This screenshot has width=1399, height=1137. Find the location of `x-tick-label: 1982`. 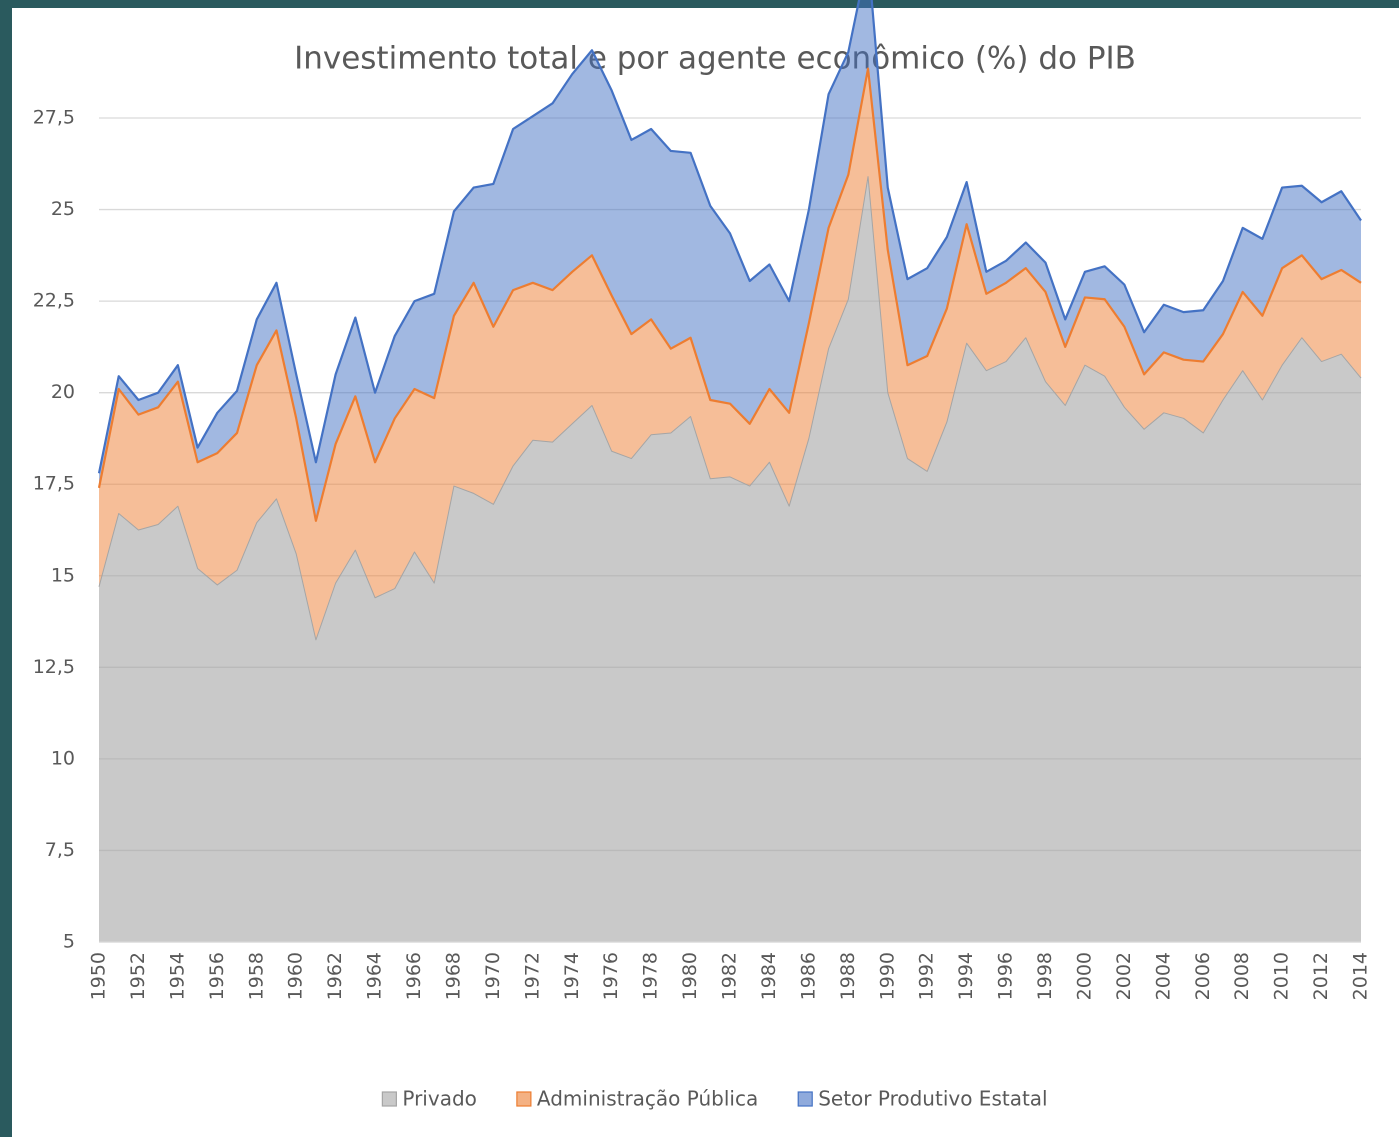

x-tick-label: 1982 is located at coordinates (730, 976).